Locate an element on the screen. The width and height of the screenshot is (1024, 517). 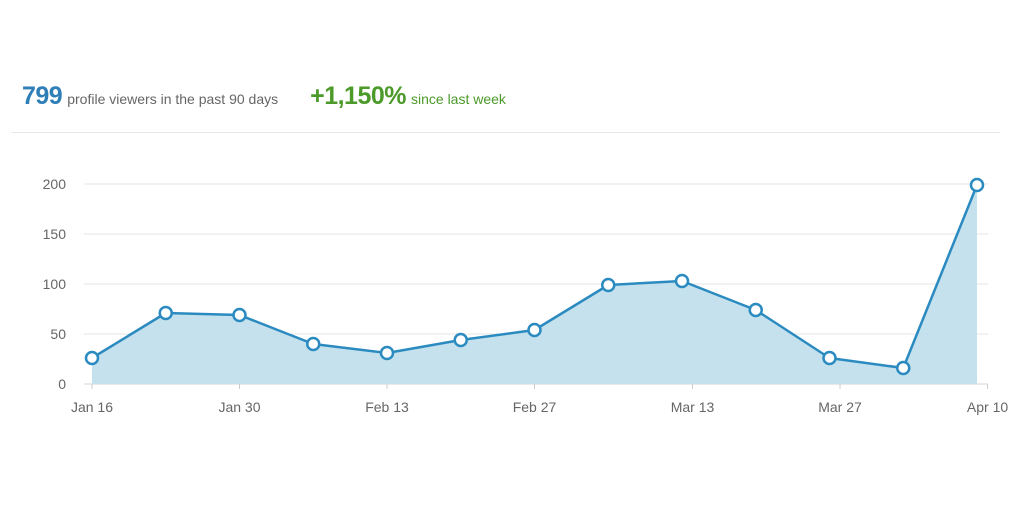
change-label: since last week is located at coordinates (458, 99).